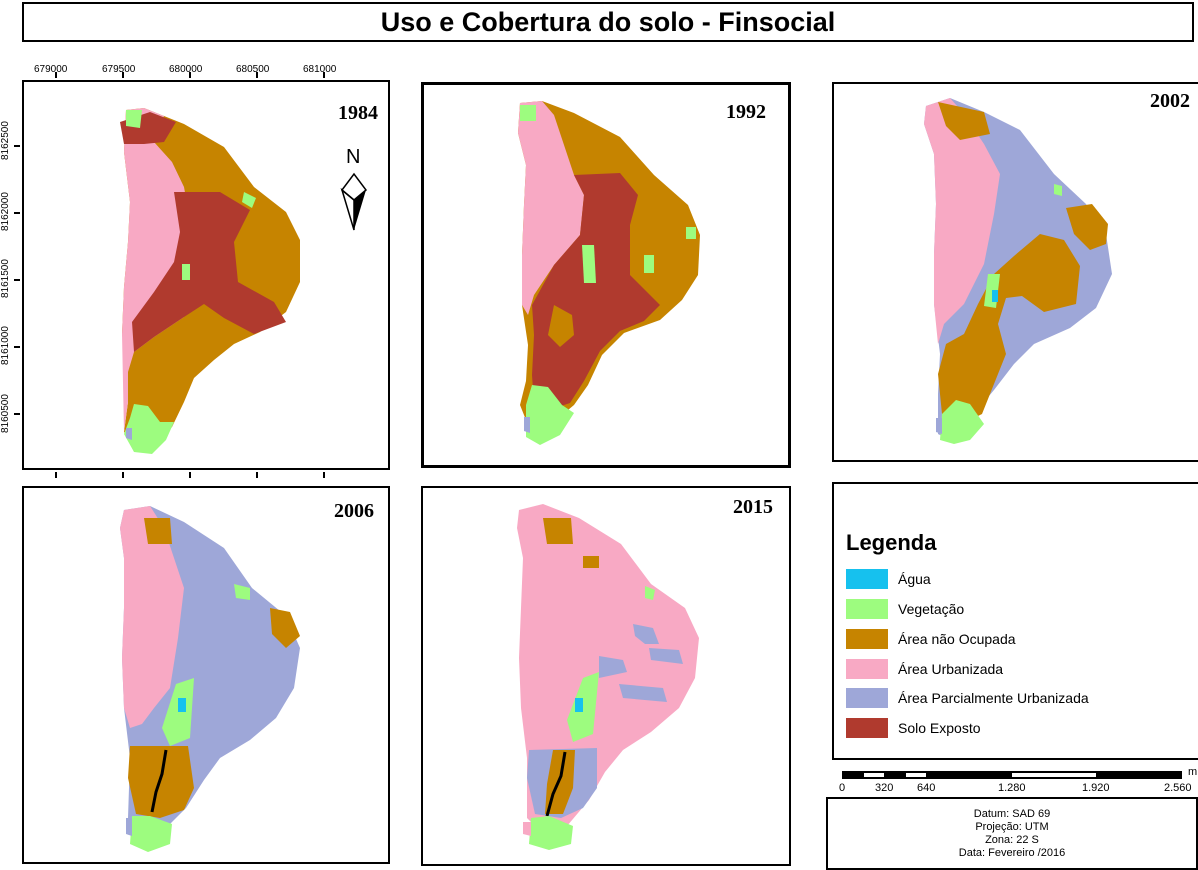 This screenshot has width=1198, height=870. Describe the element at coordinates (842, 788) in the screenshot. I see `scale-label: 0` at that location.